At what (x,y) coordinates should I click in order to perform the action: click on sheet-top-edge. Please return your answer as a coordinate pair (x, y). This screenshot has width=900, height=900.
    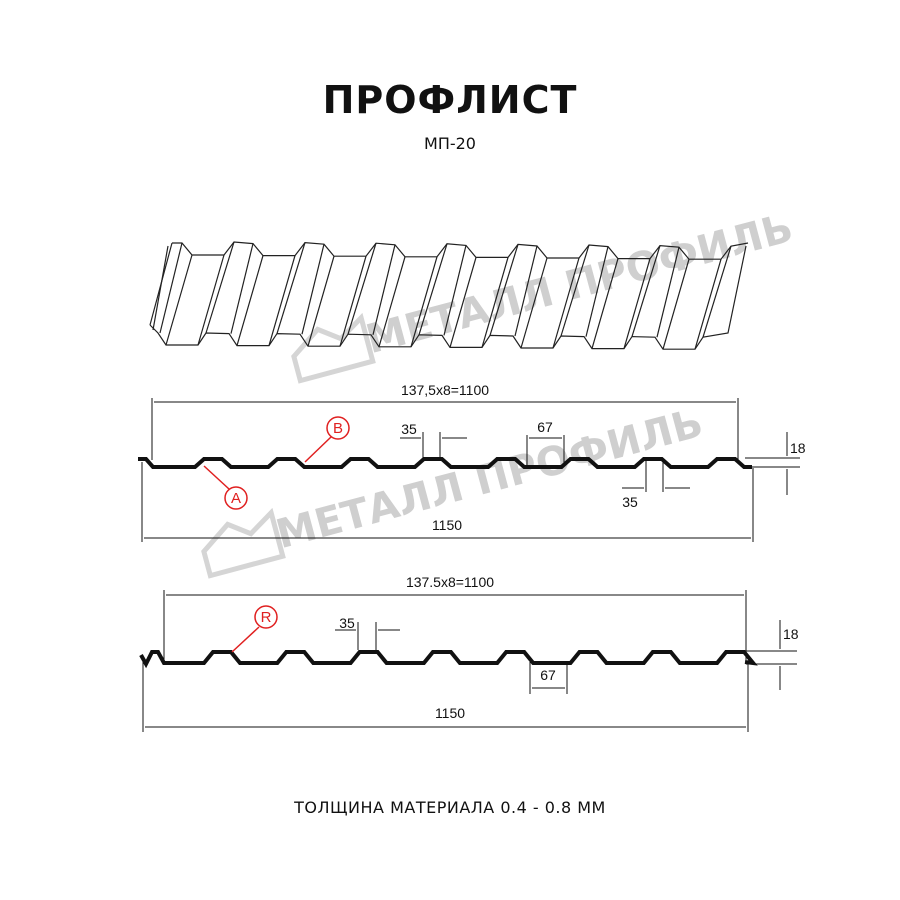
    Looking at the image, I should click on (460, 250).